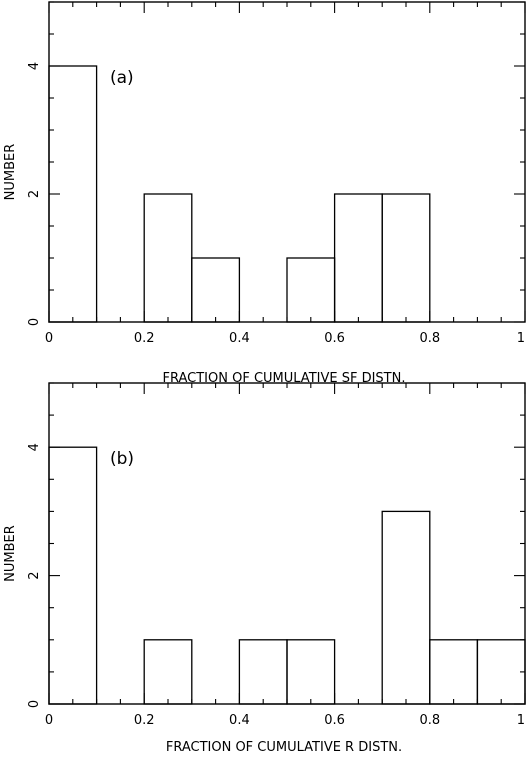 The width and height of the screenshot is (526, 759). I want to click on x-axis-title: FRACTION OF CUMULATIVE SF DISTN., so click(284, 378).